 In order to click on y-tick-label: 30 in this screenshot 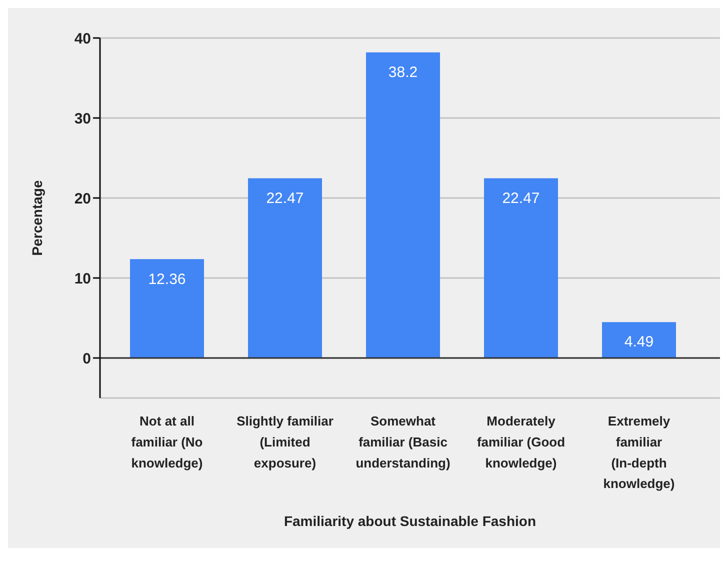, I will do `click(82, 119)`.